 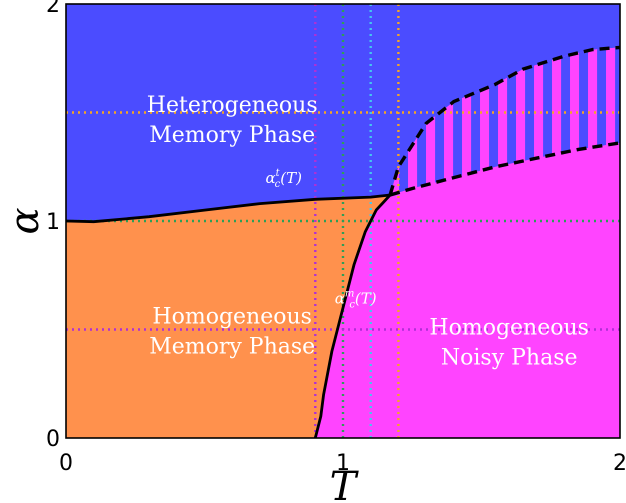 What do you see at coordinates (66, 463) in the screenshot?
I see `x-tick-label: 0` at bounding box center [66, 463].